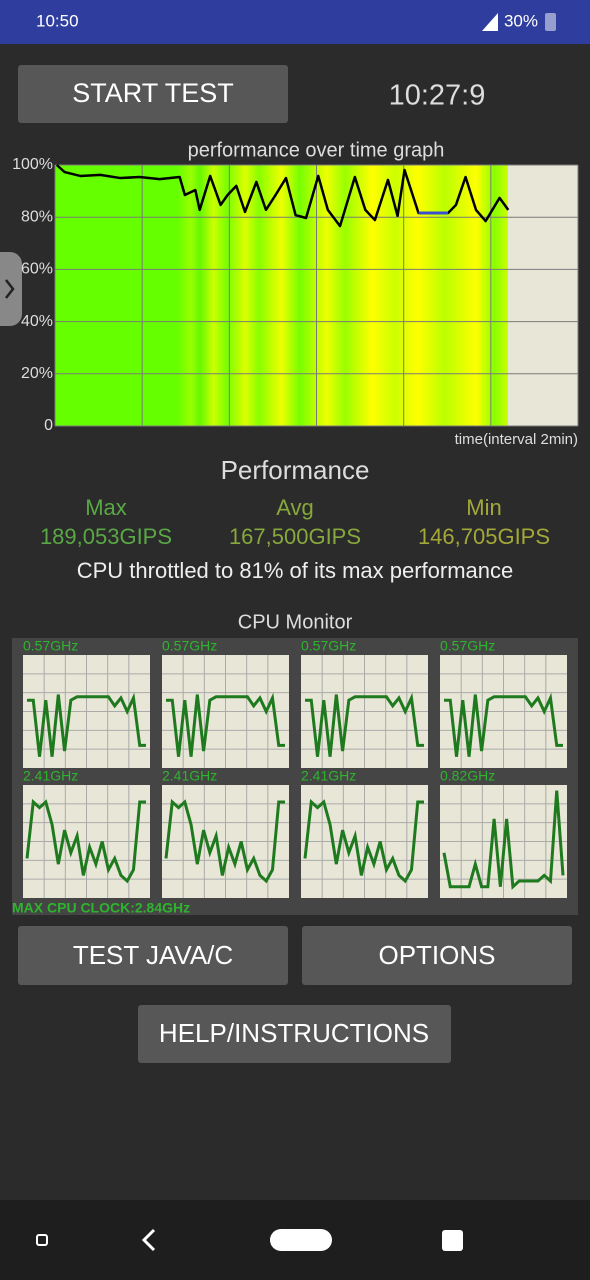 The image size is (590, 1280). Describe the element at coordinates (37, 373) in the screenshot. I see `y-tick-label: 20%` at that location.